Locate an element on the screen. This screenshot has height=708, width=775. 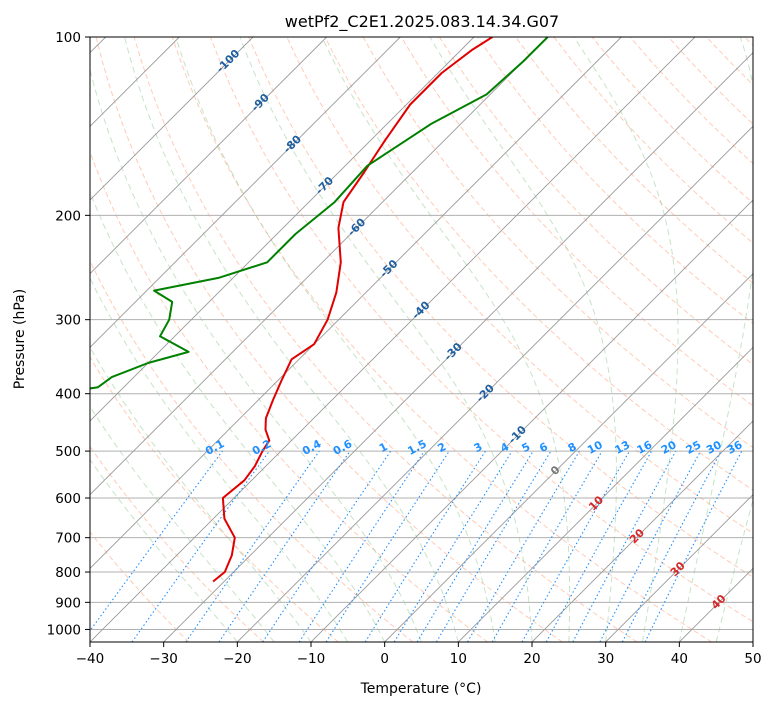
x-tick-label: 10 is located at coordinates (458, 659).